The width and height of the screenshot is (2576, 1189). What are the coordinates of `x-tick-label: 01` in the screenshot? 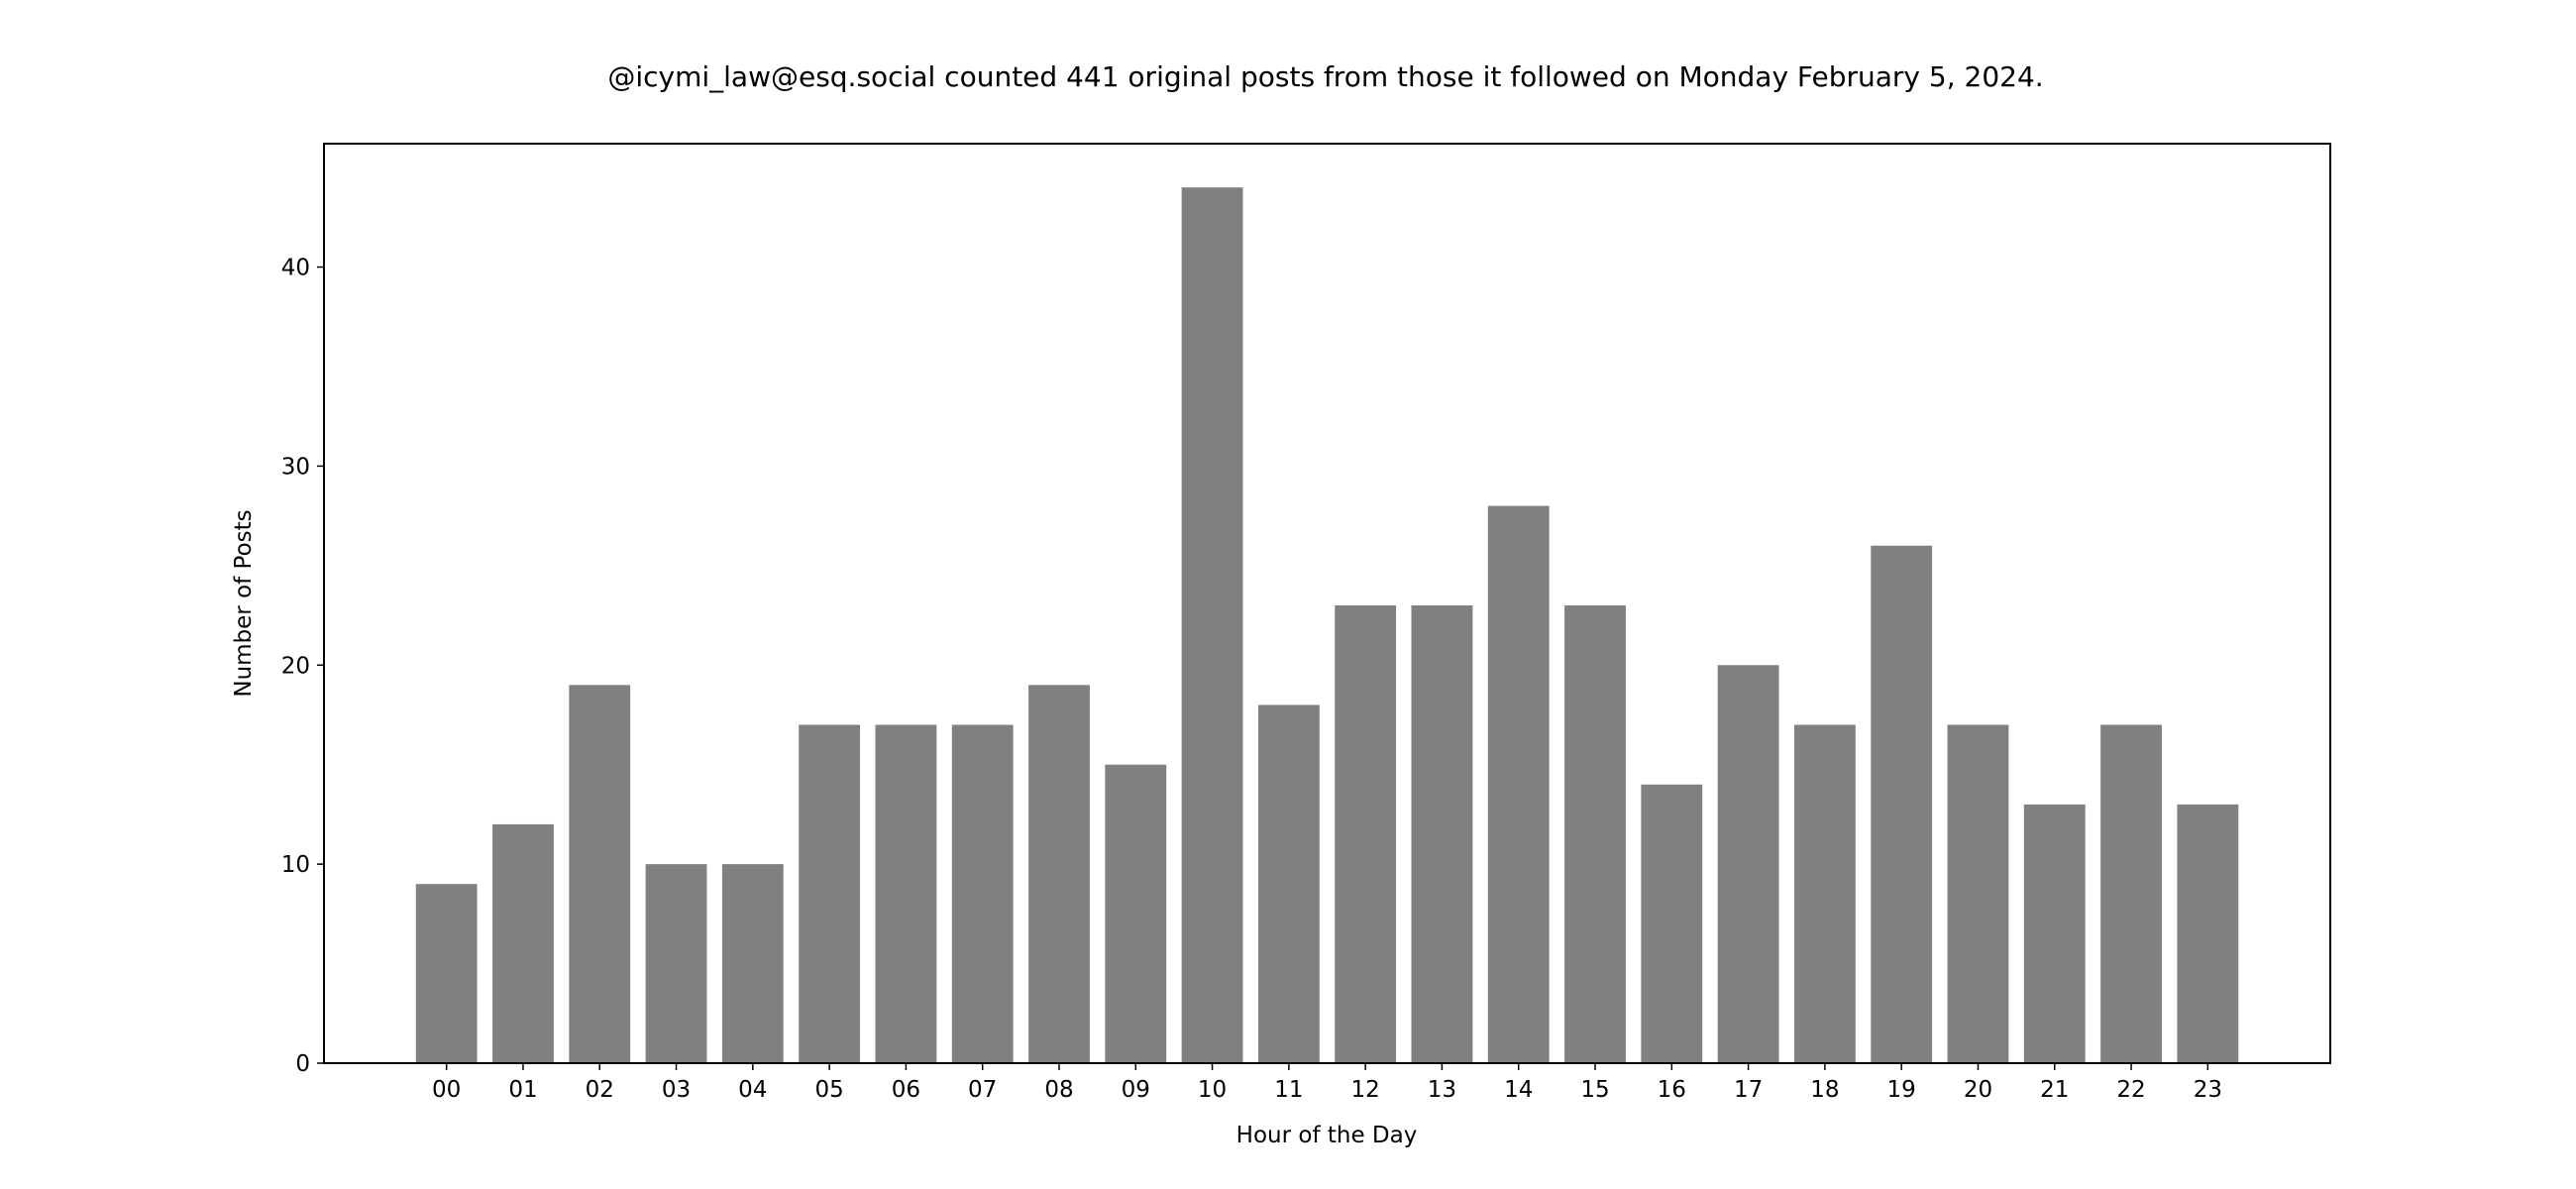 It's located at (522, 1090).